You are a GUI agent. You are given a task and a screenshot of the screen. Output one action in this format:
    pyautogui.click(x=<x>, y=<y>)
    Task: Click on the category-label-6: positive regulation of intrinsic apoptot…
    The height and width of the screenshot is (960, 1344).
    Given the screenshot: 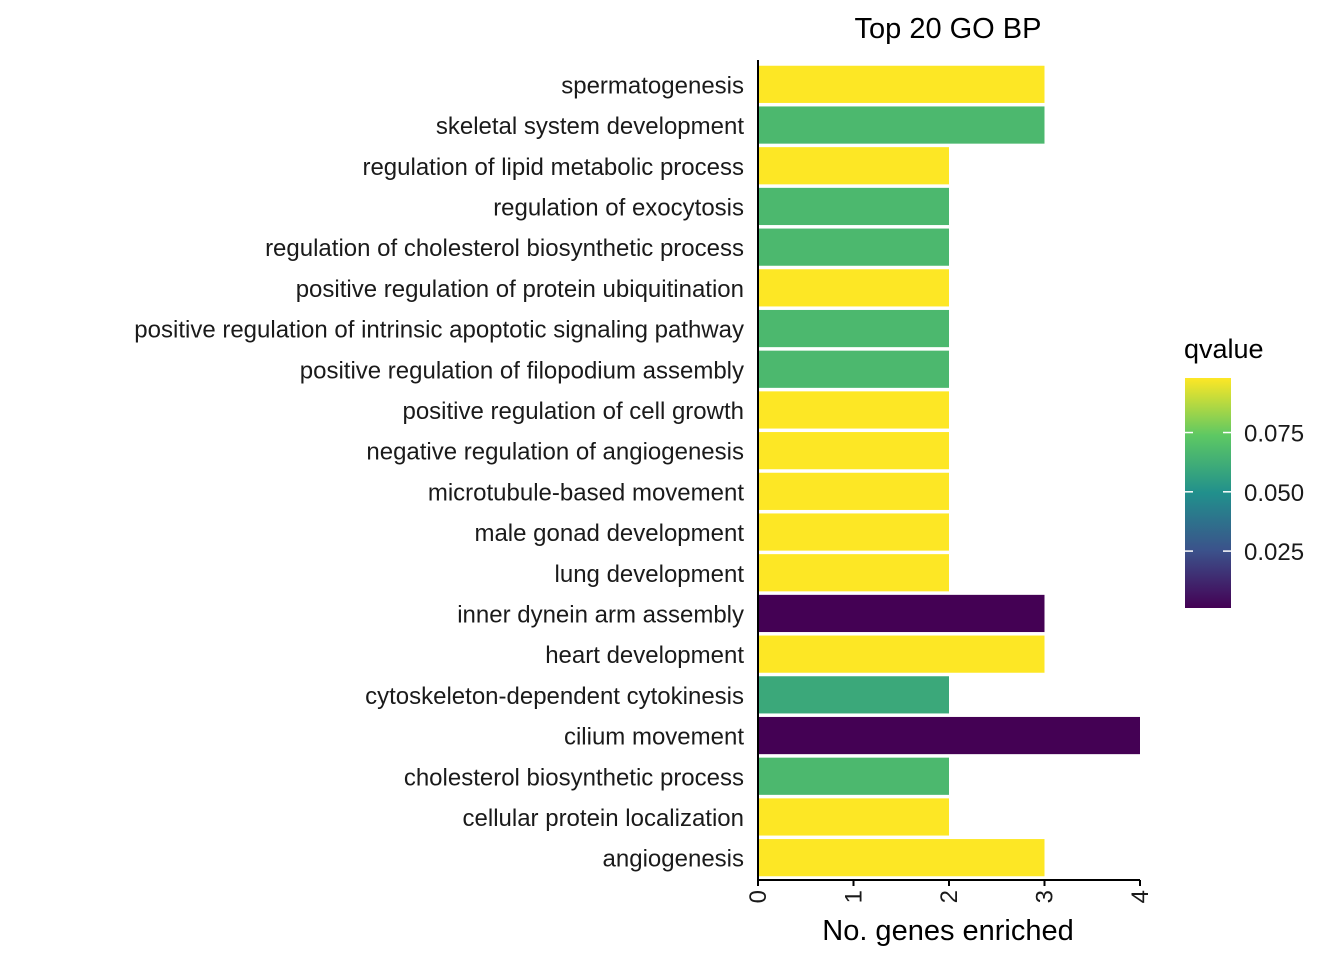 What is the action you would take?
    pyautogui.click(x=439, y=330)
    